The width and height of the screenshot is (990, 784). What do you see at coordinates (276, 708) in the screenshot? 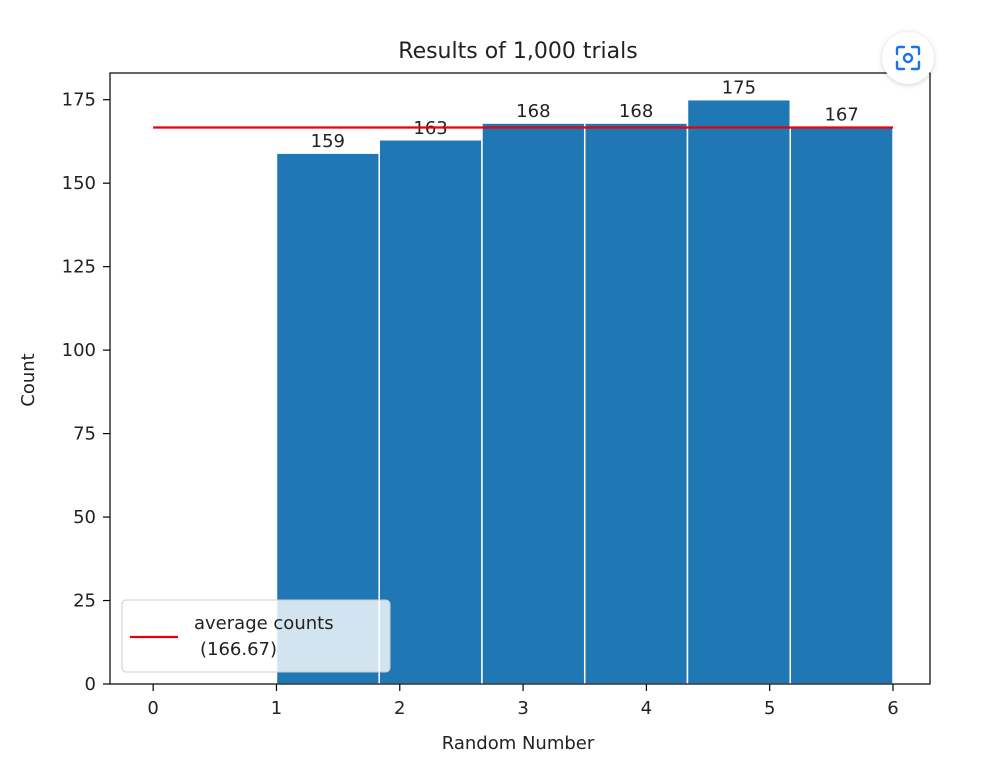
I see `x-tick-label: 1` at bounding box center [276, 708].